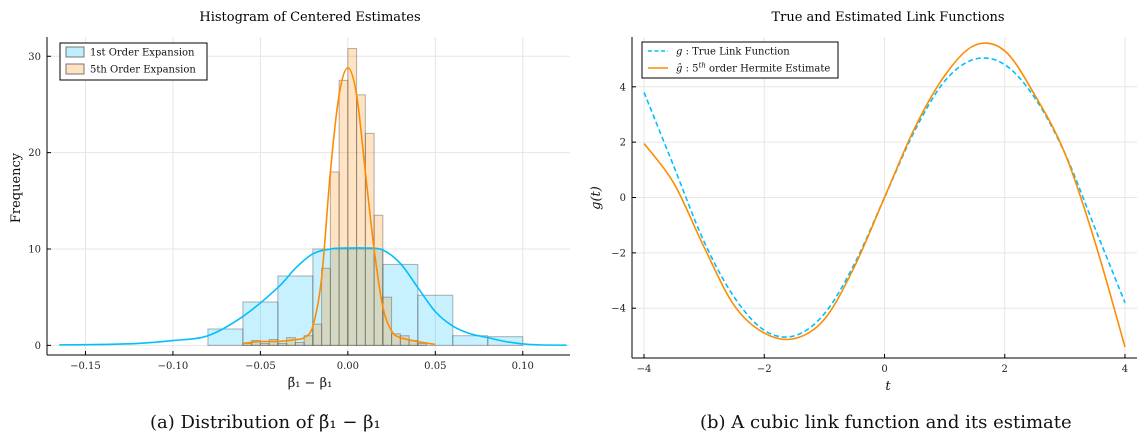 The image size is (1146, 441). What do you see at coordinates (143, 70) in the screenshot?
I see `legend-label: 5th Order Expansion` at bounding box center [143, 70].